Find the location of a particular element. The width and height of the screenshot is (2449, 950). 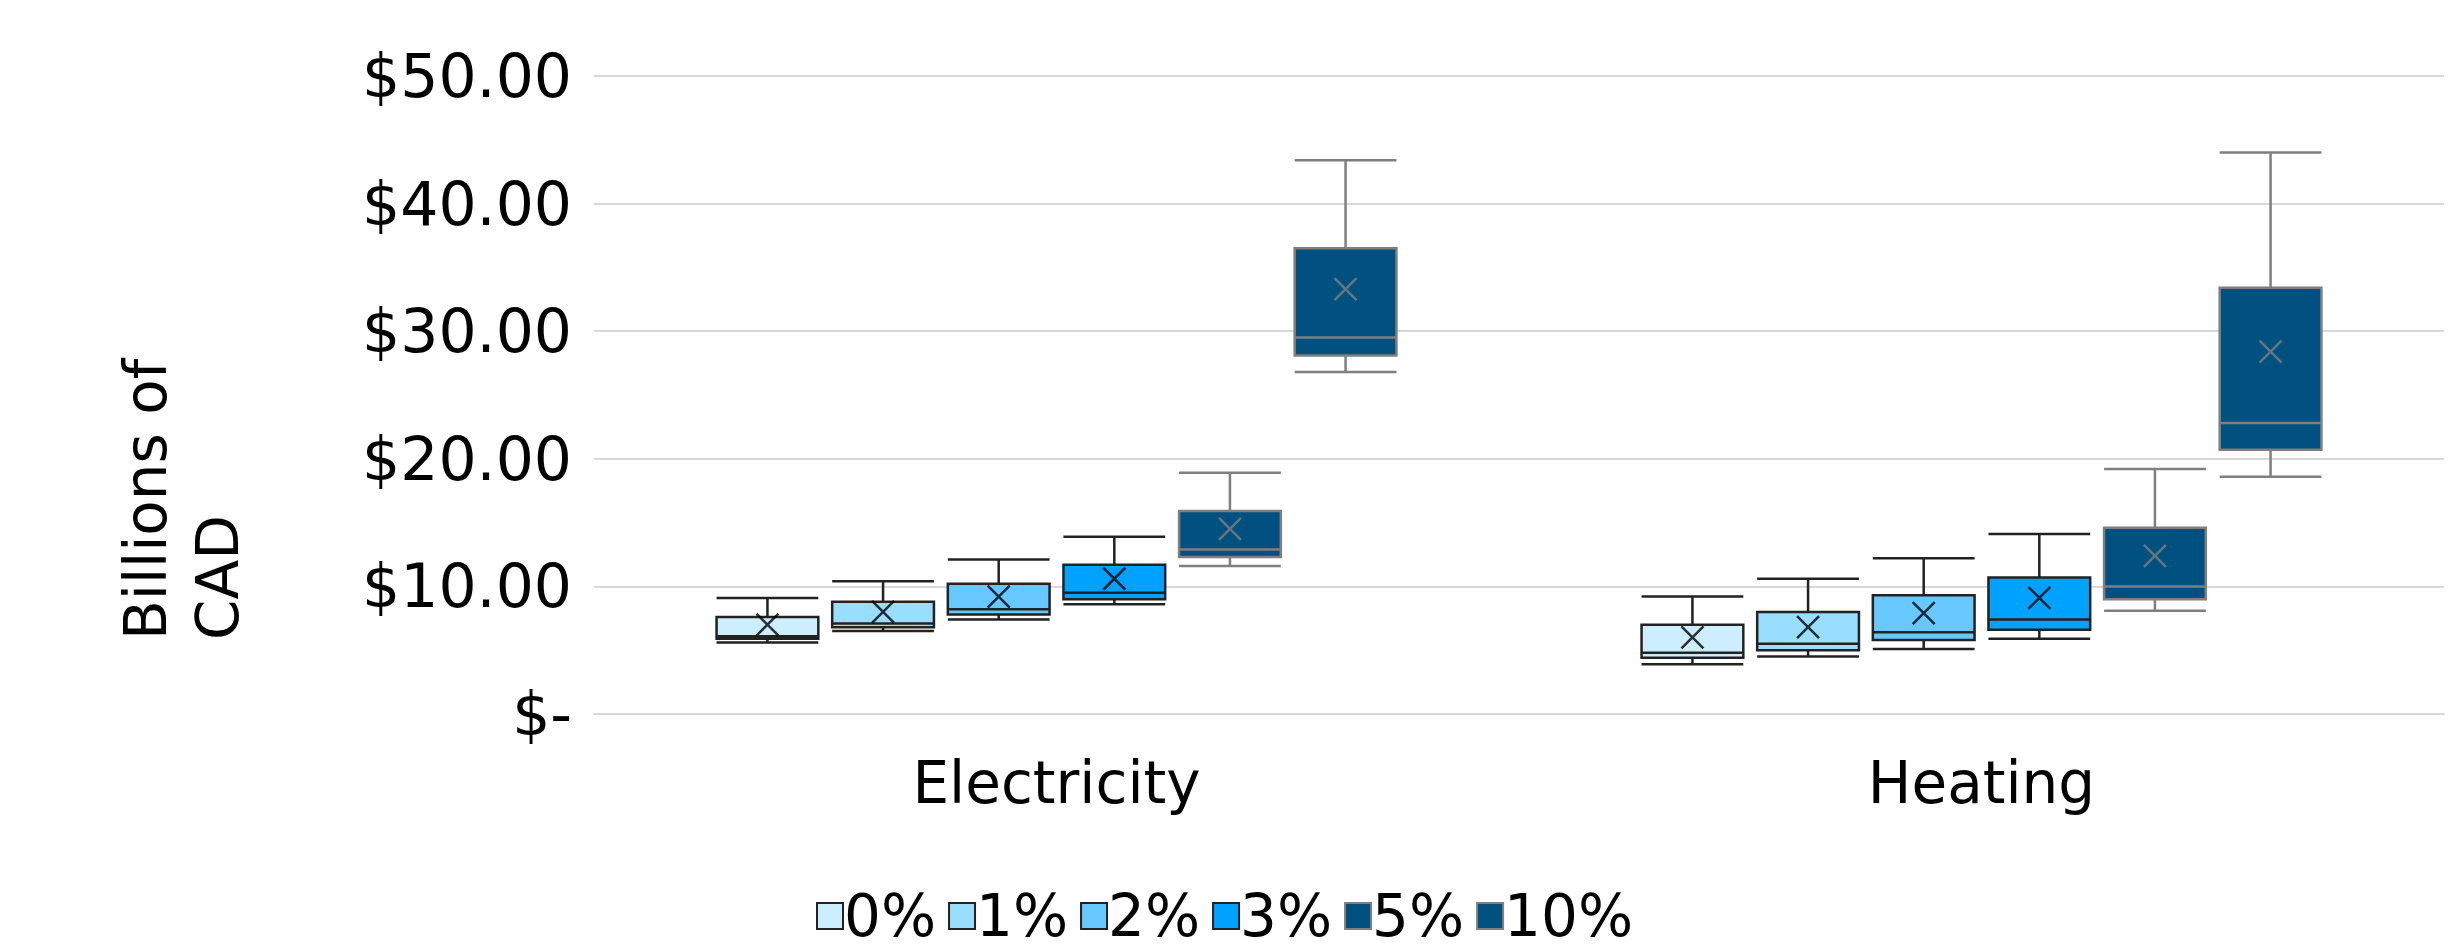

legend-label: 2% is located at coordinates (1154, 916).